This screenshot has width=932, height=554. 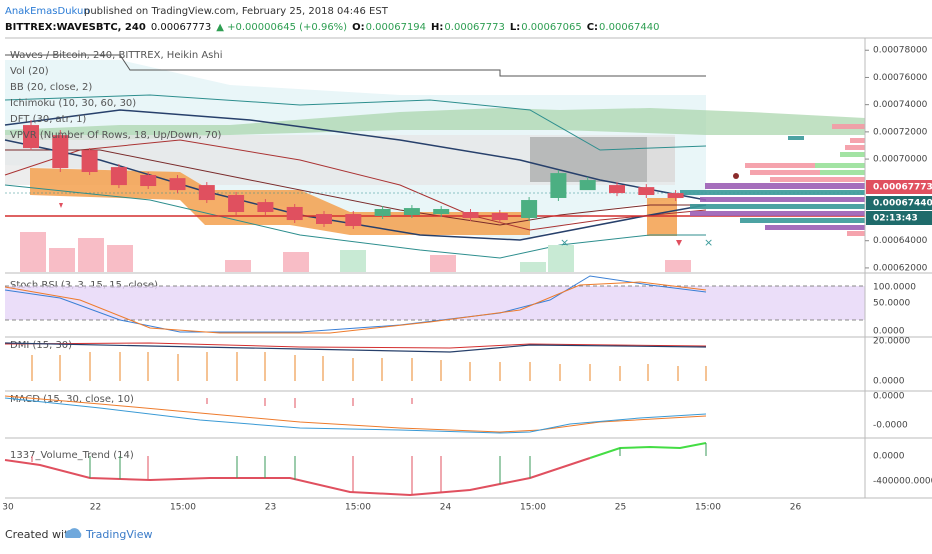 I want to click on x-tick-label: 22, so click(x=95, y=508).